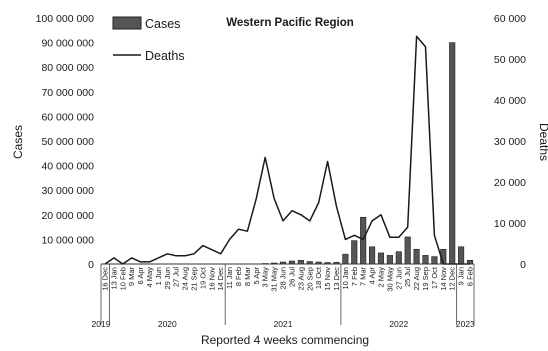 The height and width of the screenshot is (351, 548). What do you see at coordinates (510, 19) in the screenshot?
I see `y2-tick-label: 60 000` at bounding box center [510, 19].